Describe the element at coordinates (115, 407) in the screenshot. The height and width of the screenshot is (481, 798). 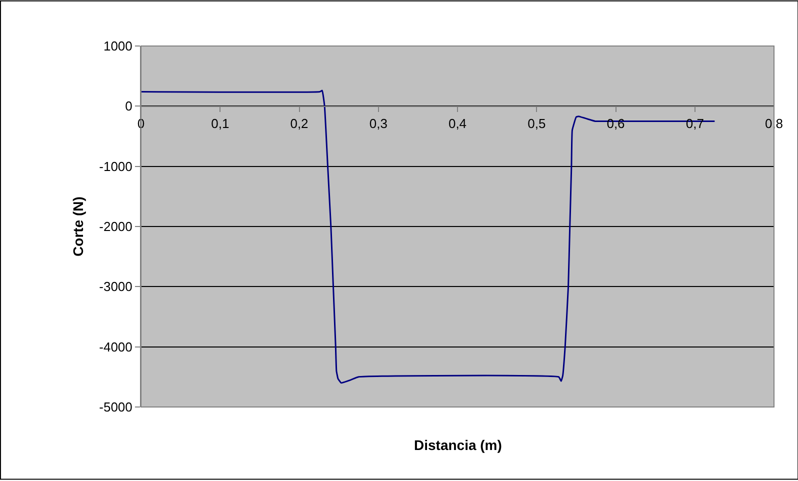
I see `y-tick-label: -5000` at that location.